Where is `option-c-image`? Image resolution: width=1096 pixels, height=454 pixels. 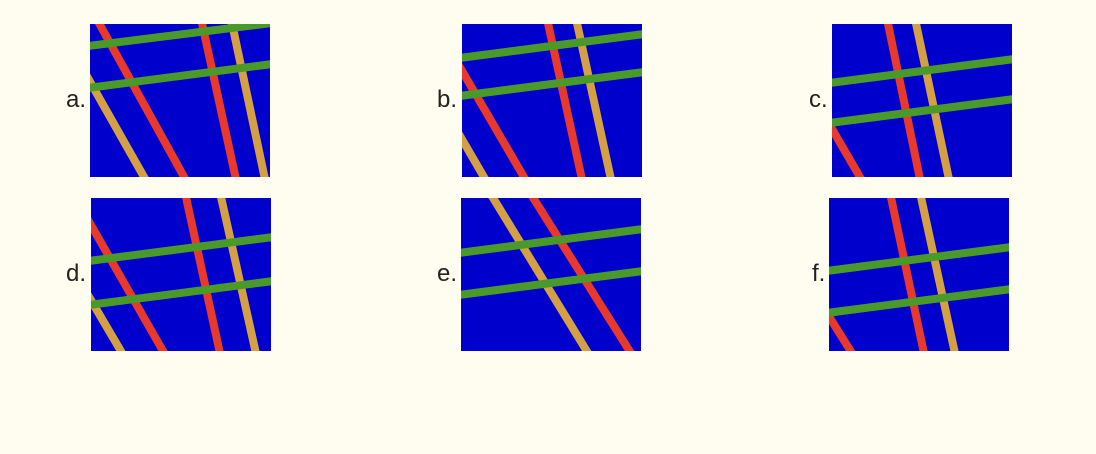
option-c-image is located at coordinates (922, 100).